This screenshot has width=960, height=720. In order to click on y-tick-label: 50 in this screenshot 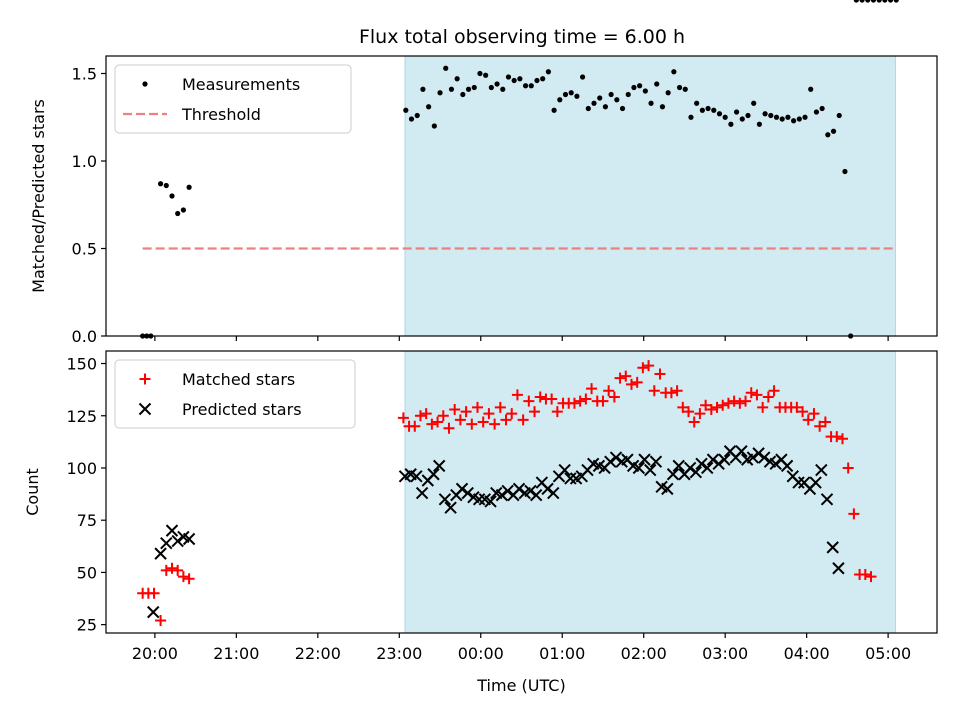, I will do `click(87, 572)`.